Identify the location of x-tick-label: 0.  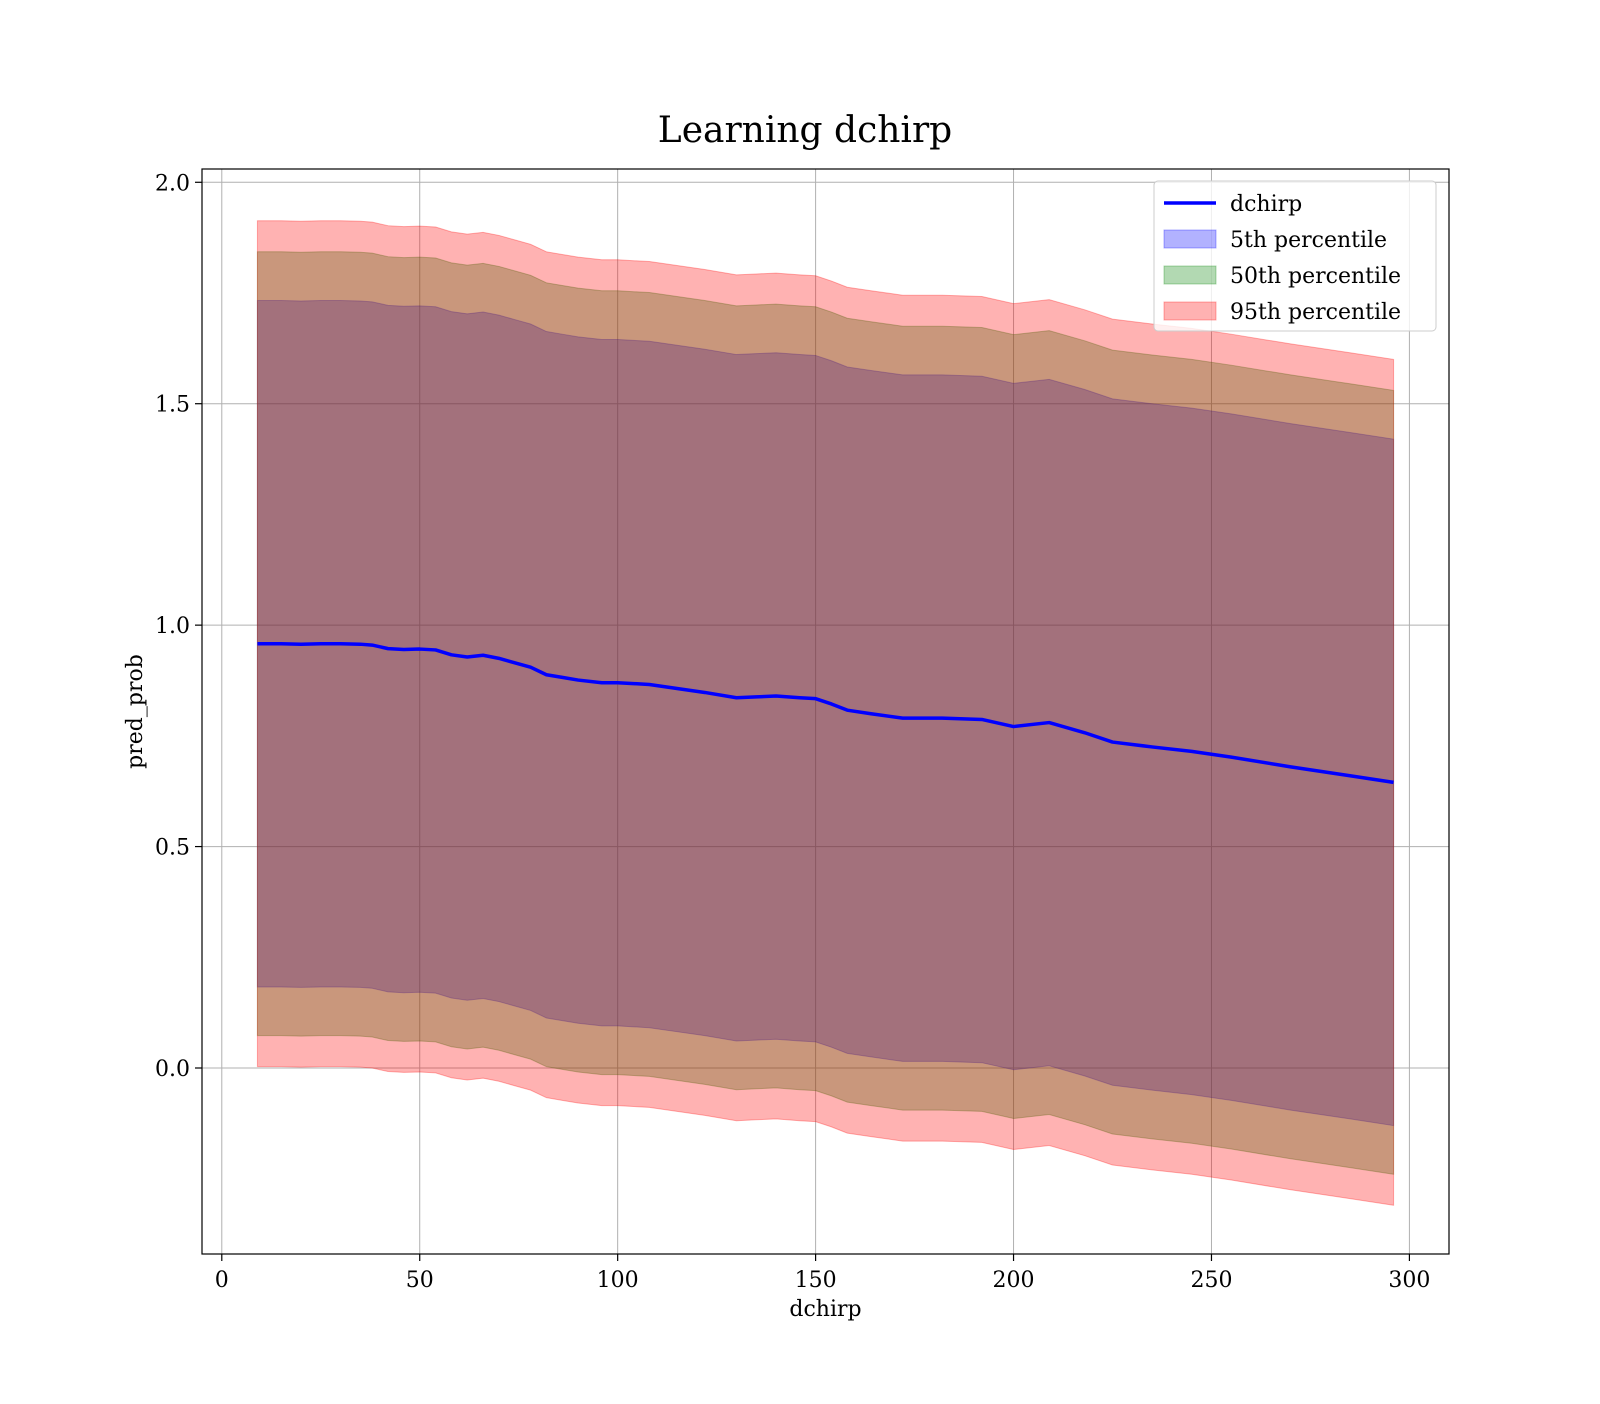
(222, 1280).